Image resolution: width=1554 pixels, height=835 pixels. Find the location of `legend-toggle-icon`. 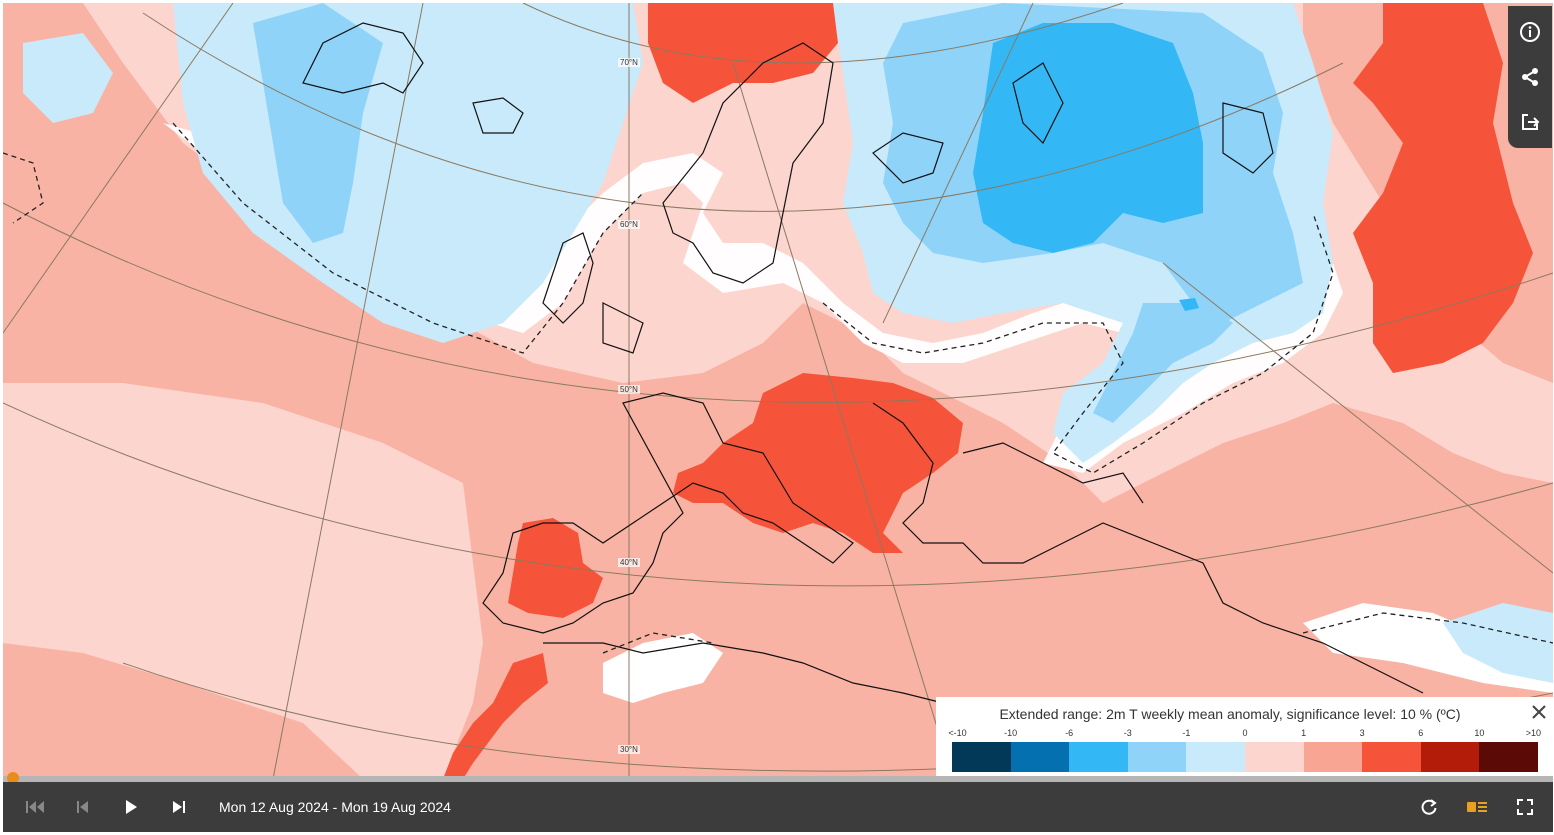

legend-toggle-icon is located at coordinates (1477, 807).